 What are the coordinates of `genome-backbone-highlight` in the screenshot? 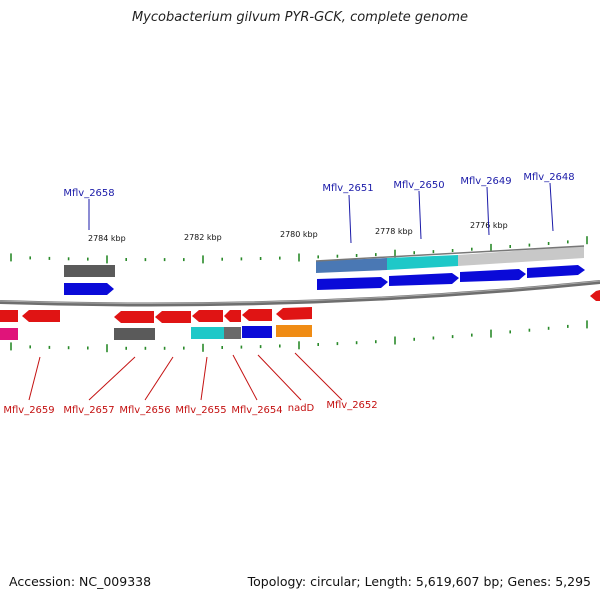 It's located at (300, 292).